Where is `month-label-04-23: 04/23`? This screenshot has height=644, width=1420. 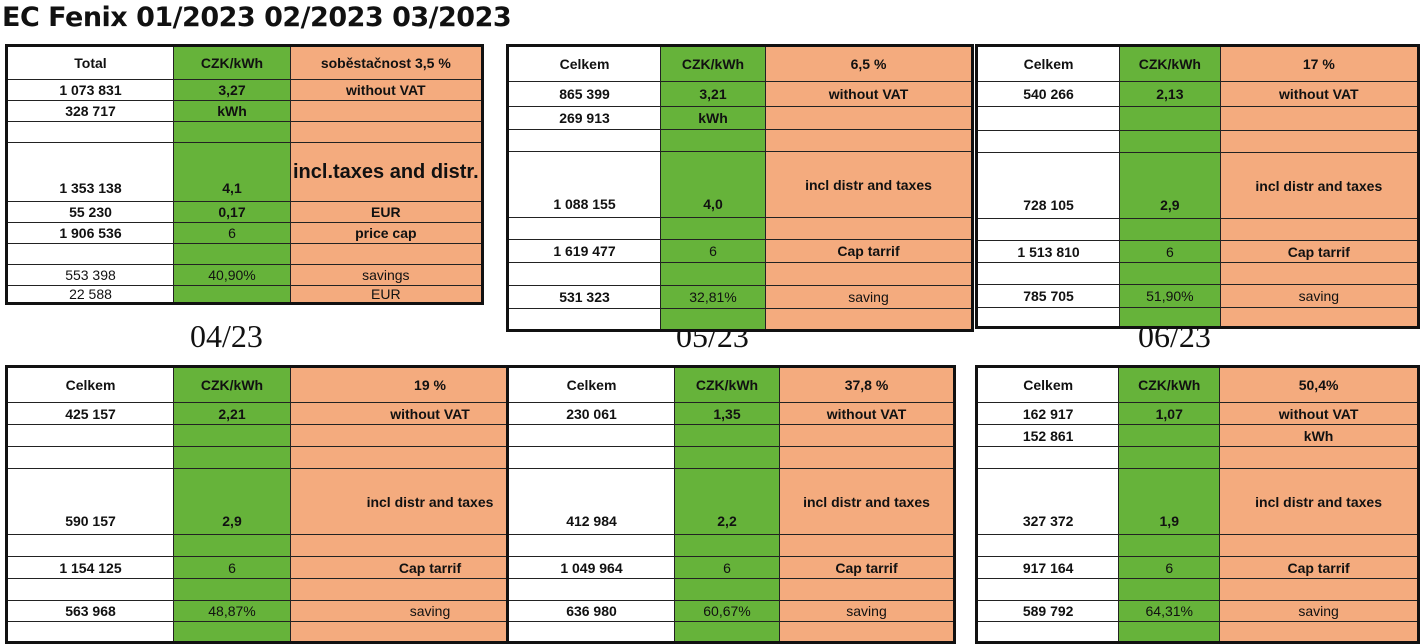 month-label-04-23: 04/23 is located at coordinates (226, 336).